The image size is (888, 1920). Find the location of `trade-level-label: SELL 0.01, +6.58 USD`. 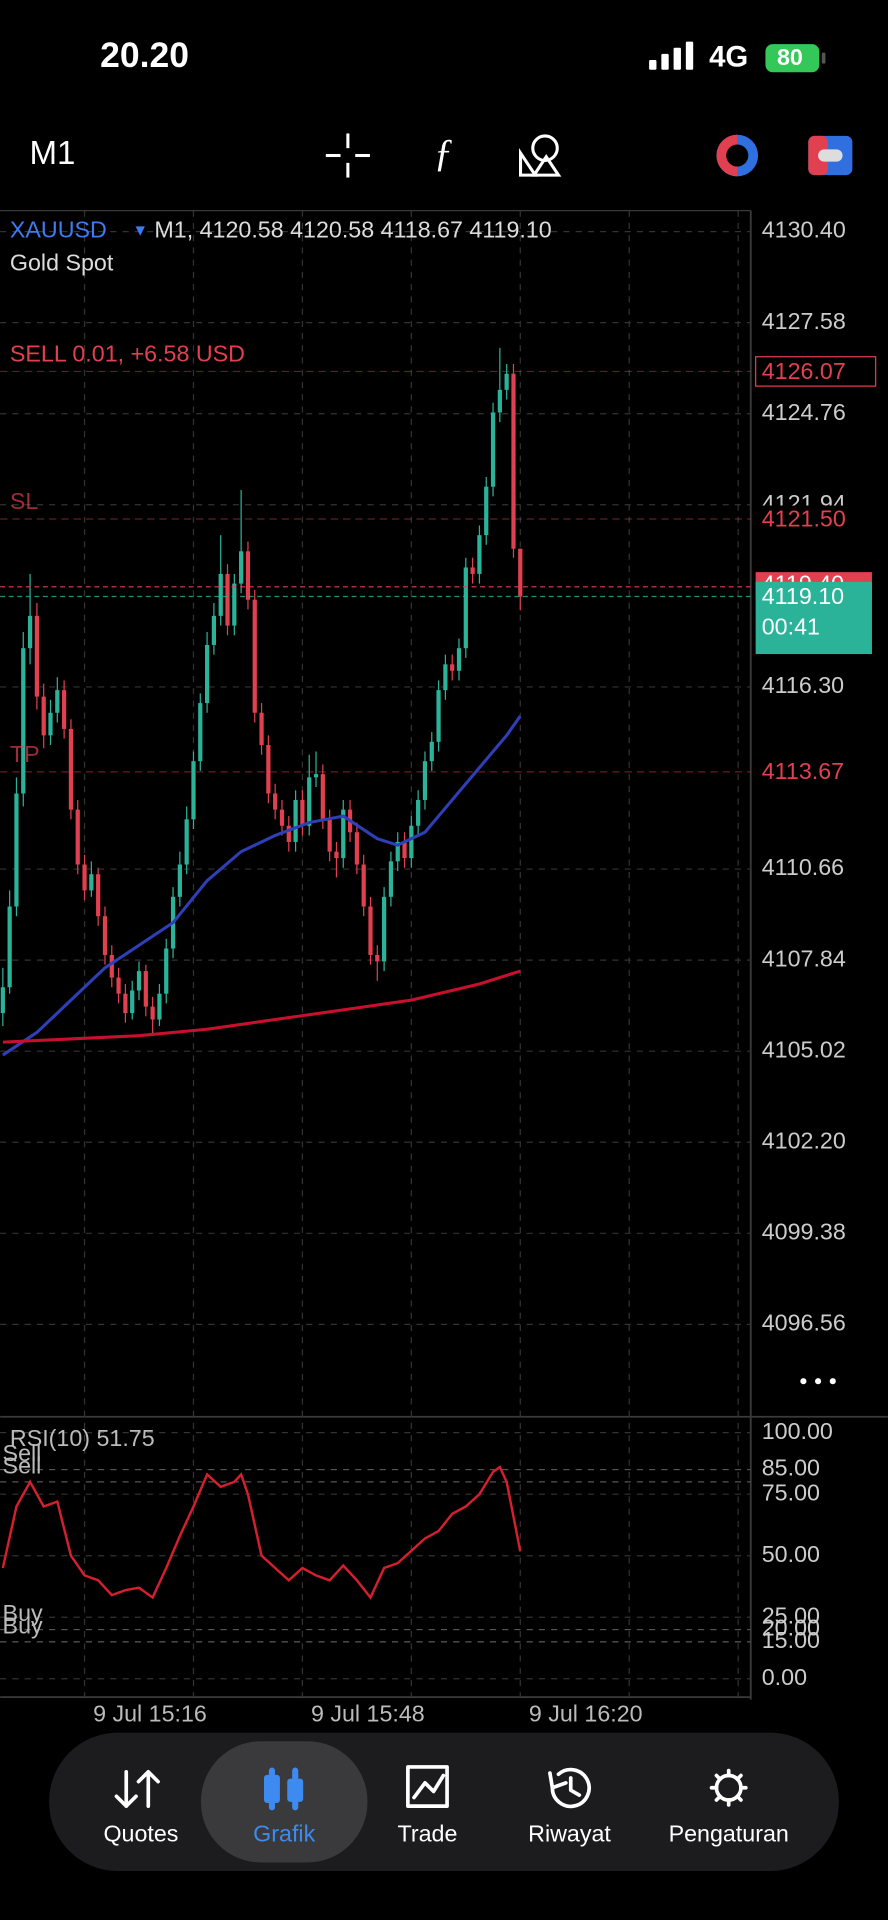

trade-level-label: SELL 0.01, +6.58 USD is located at coordinates (127, 354).